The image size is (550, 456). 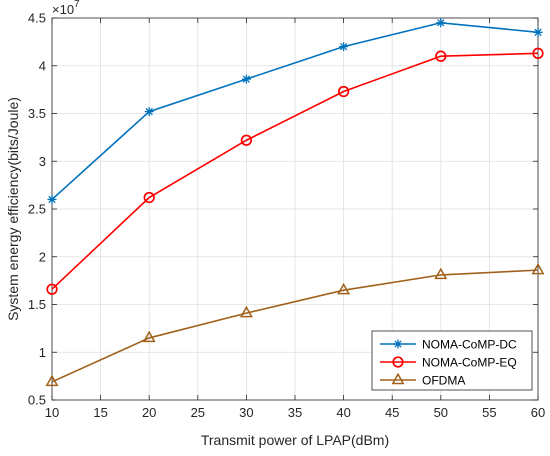 I want to click on legend-label: NOMA-CoMP-DC, so click(x=469, y=345).